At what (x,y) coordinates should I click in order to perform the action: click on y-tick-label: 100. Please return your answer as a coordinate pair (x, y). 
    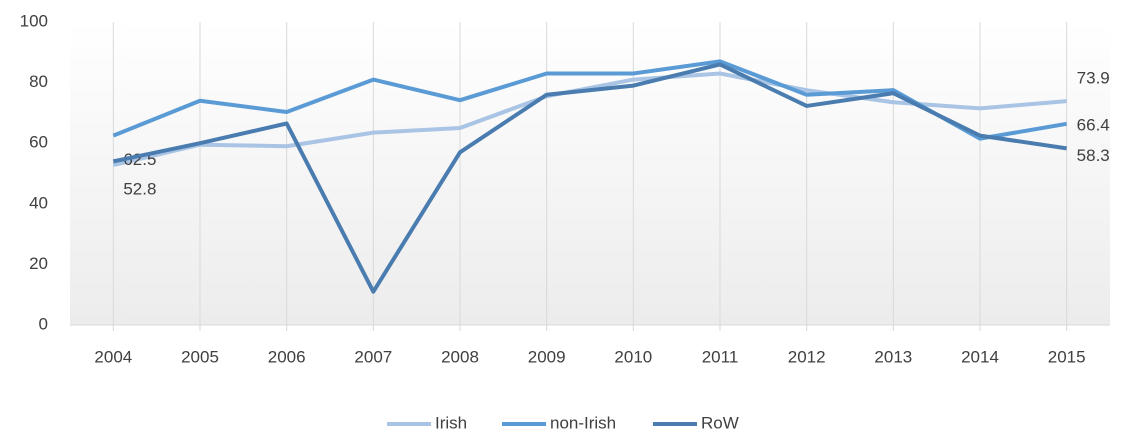
    Looking at the image, I should click on (34, 20).